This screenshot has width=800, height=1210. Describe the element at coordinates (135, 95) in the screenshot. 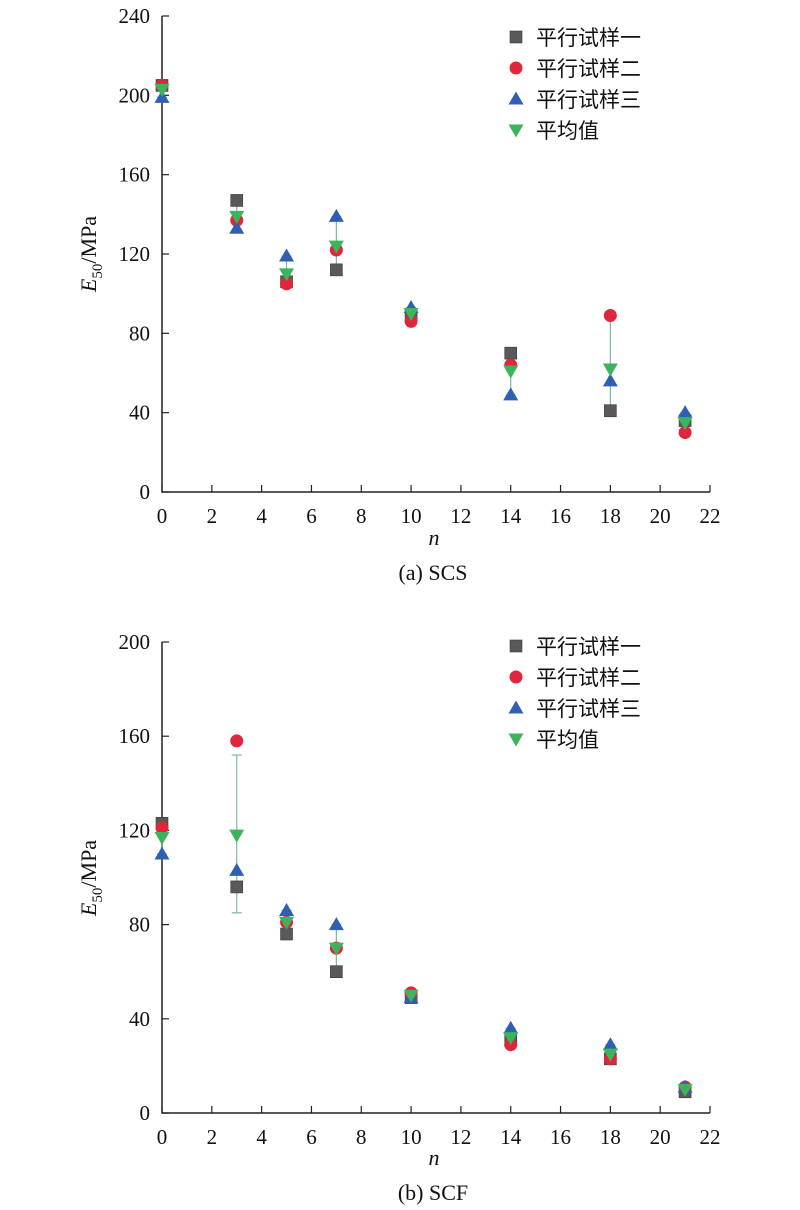

I see `y-tick-label: 200` at that location.